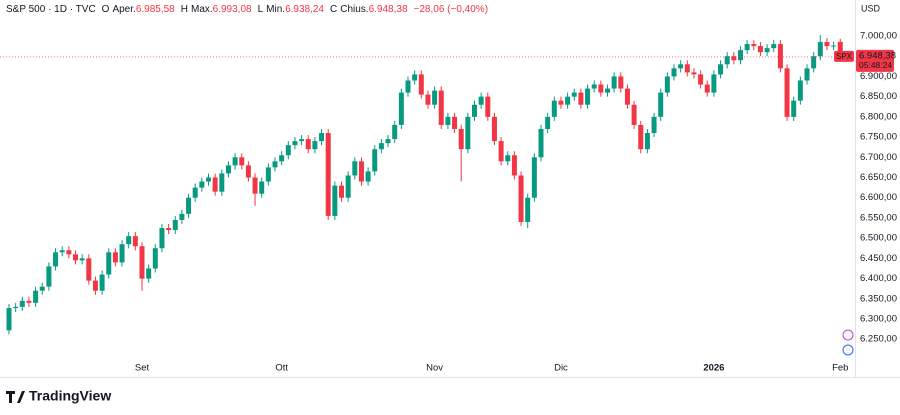 This screenshot has width=900, height=415. What do you see at coordinates (281, 368) in the screenshot?
I see `x-tick-label: Ott` at bounding box center [281, 368].